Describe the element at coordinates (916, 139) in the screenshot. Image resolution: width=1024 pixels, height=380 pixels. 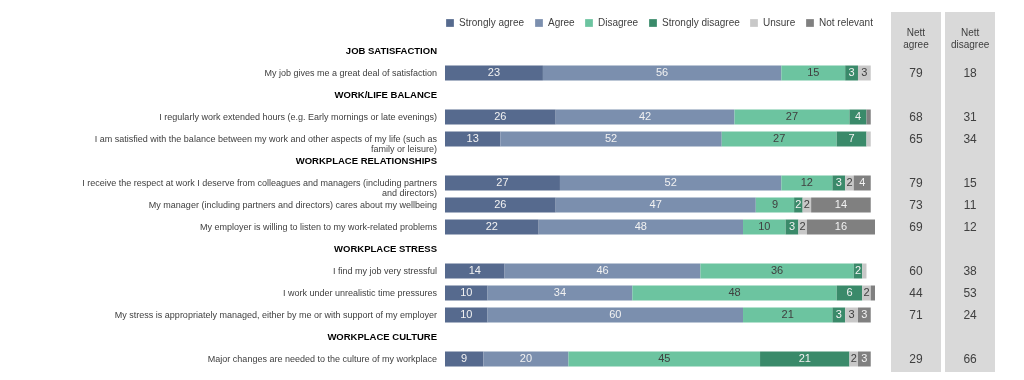
I see `data-label: 65` at that location.